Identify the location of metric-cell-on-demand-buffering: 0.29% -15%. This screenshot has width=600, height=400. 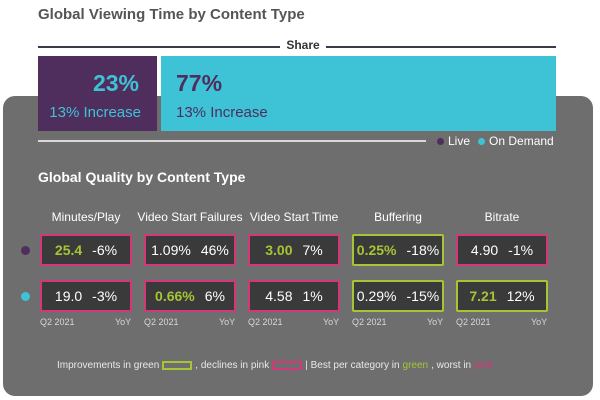
(398, 296).